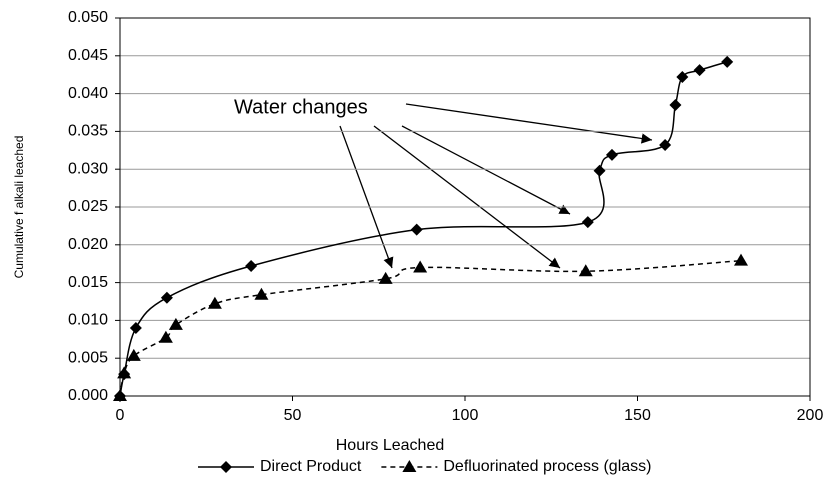 This screenshot has height=485, width=832. I want to click on annotation: Water changes, so click(301, 107).